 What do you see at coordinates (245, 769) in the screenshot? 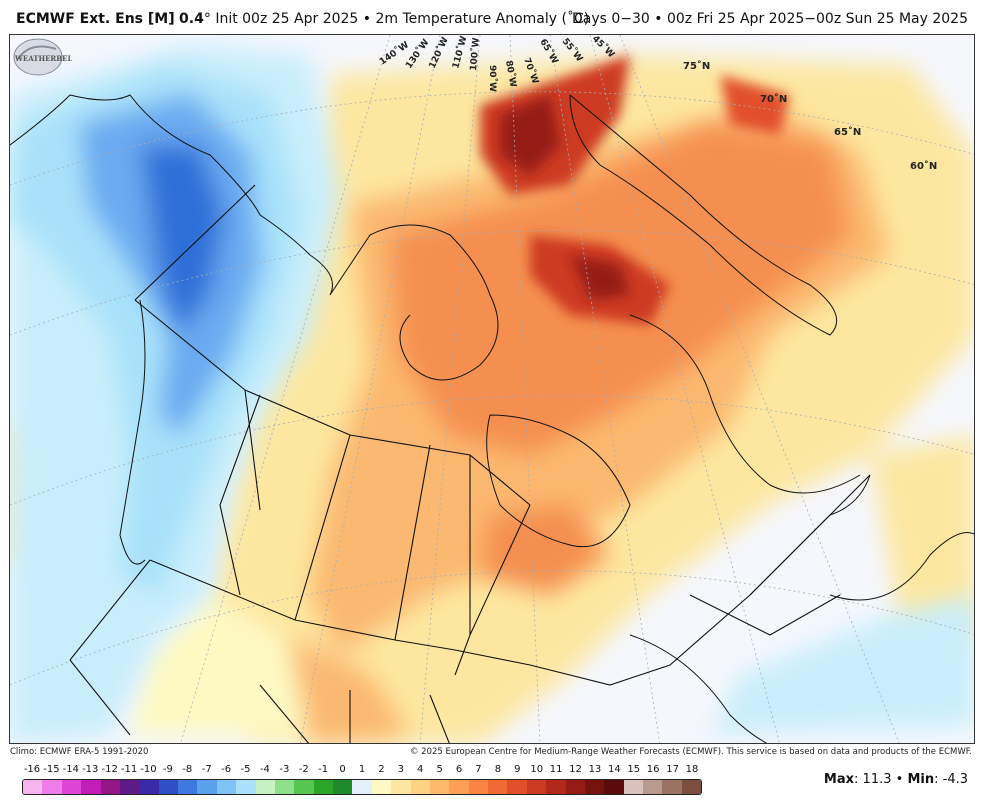
I see `legend-label: -5` at bounding box center [245, 769].